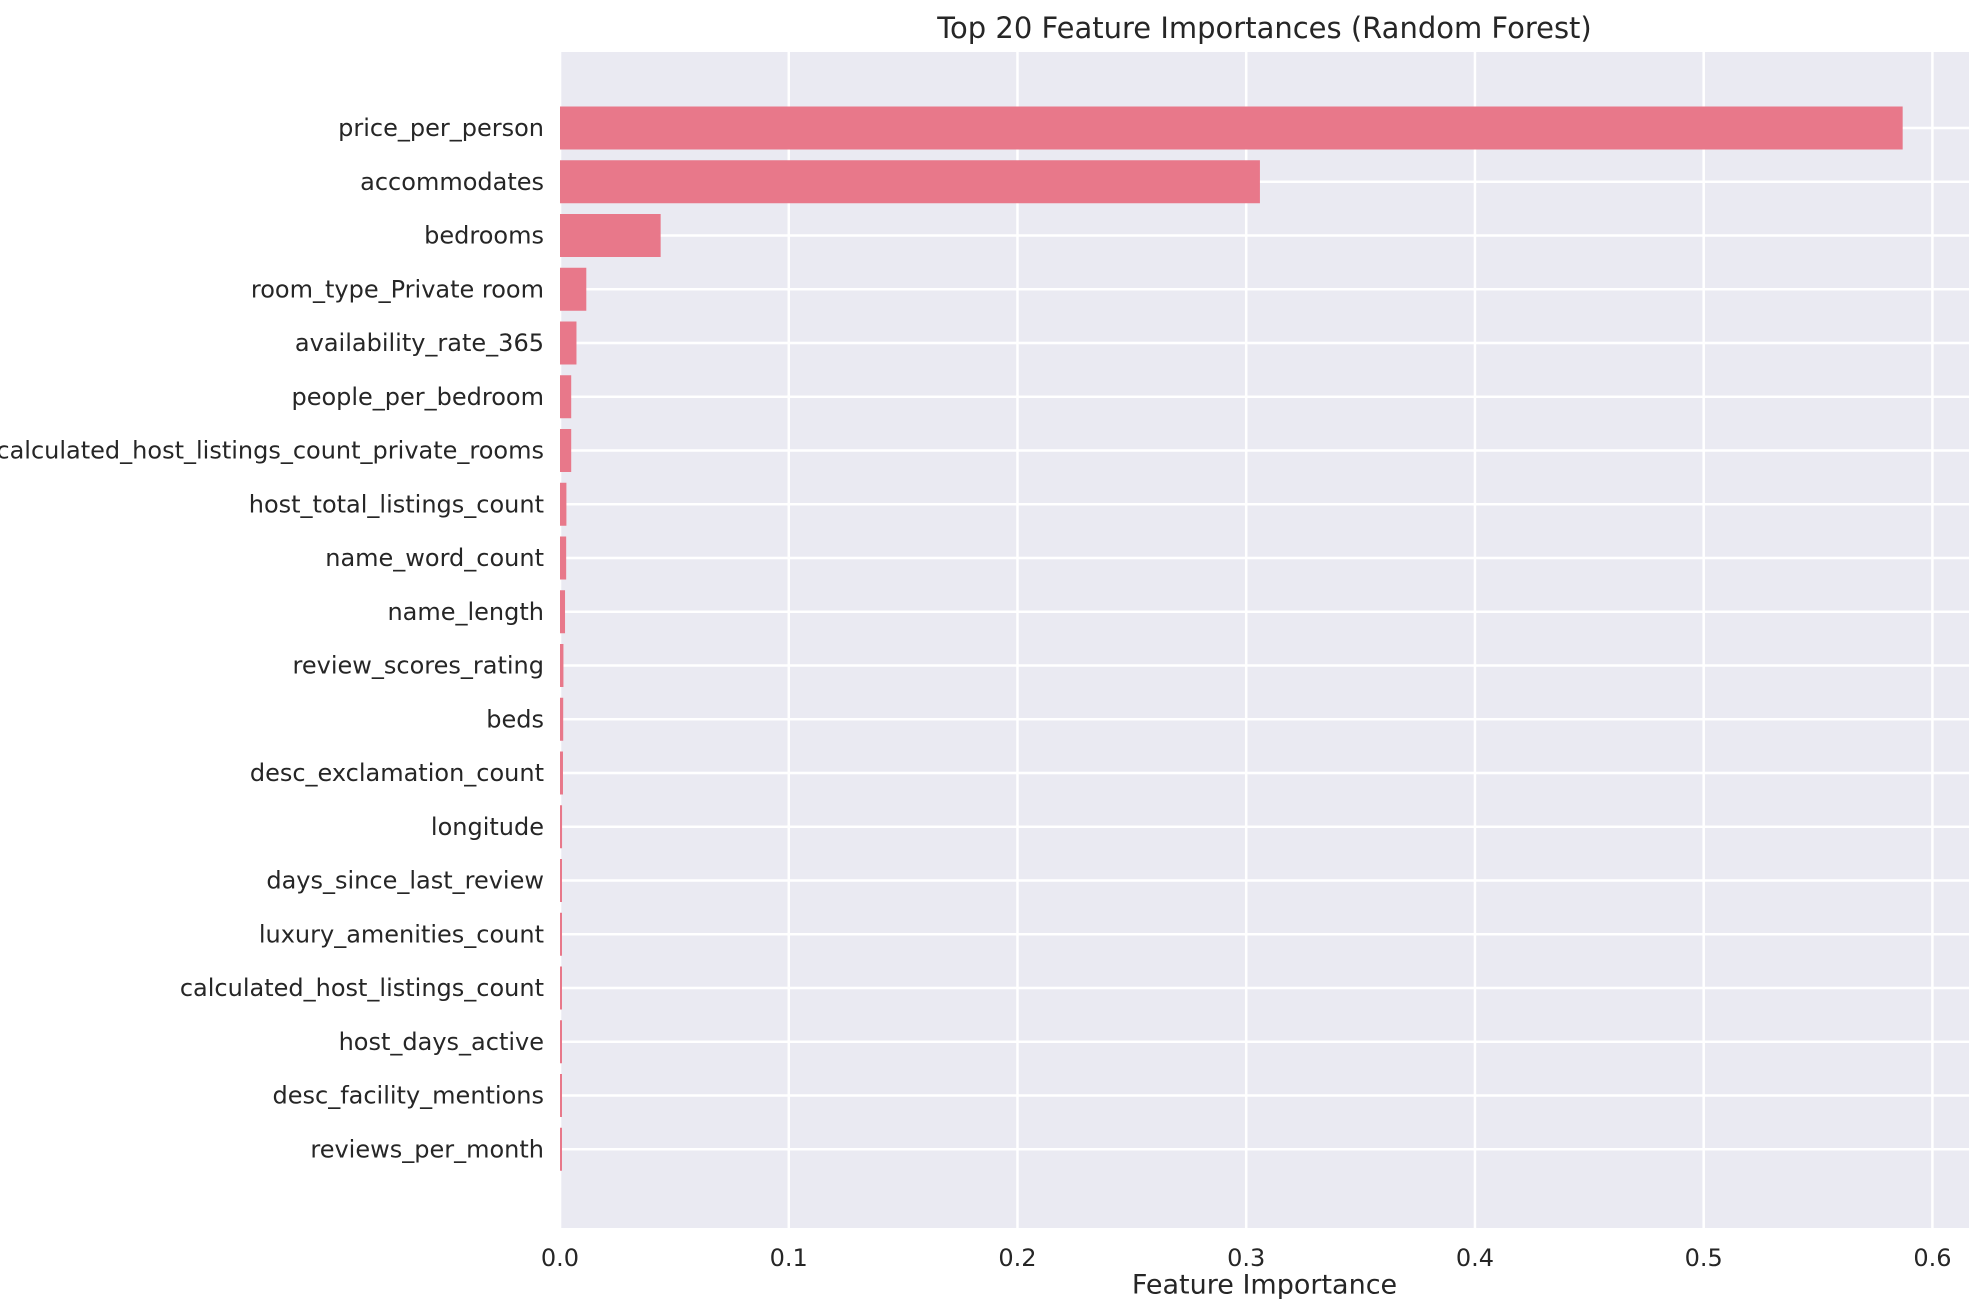  Describe the element at coordinates (465, 612) in the screenshot. I see `y-tick-label: name_length` at that location.